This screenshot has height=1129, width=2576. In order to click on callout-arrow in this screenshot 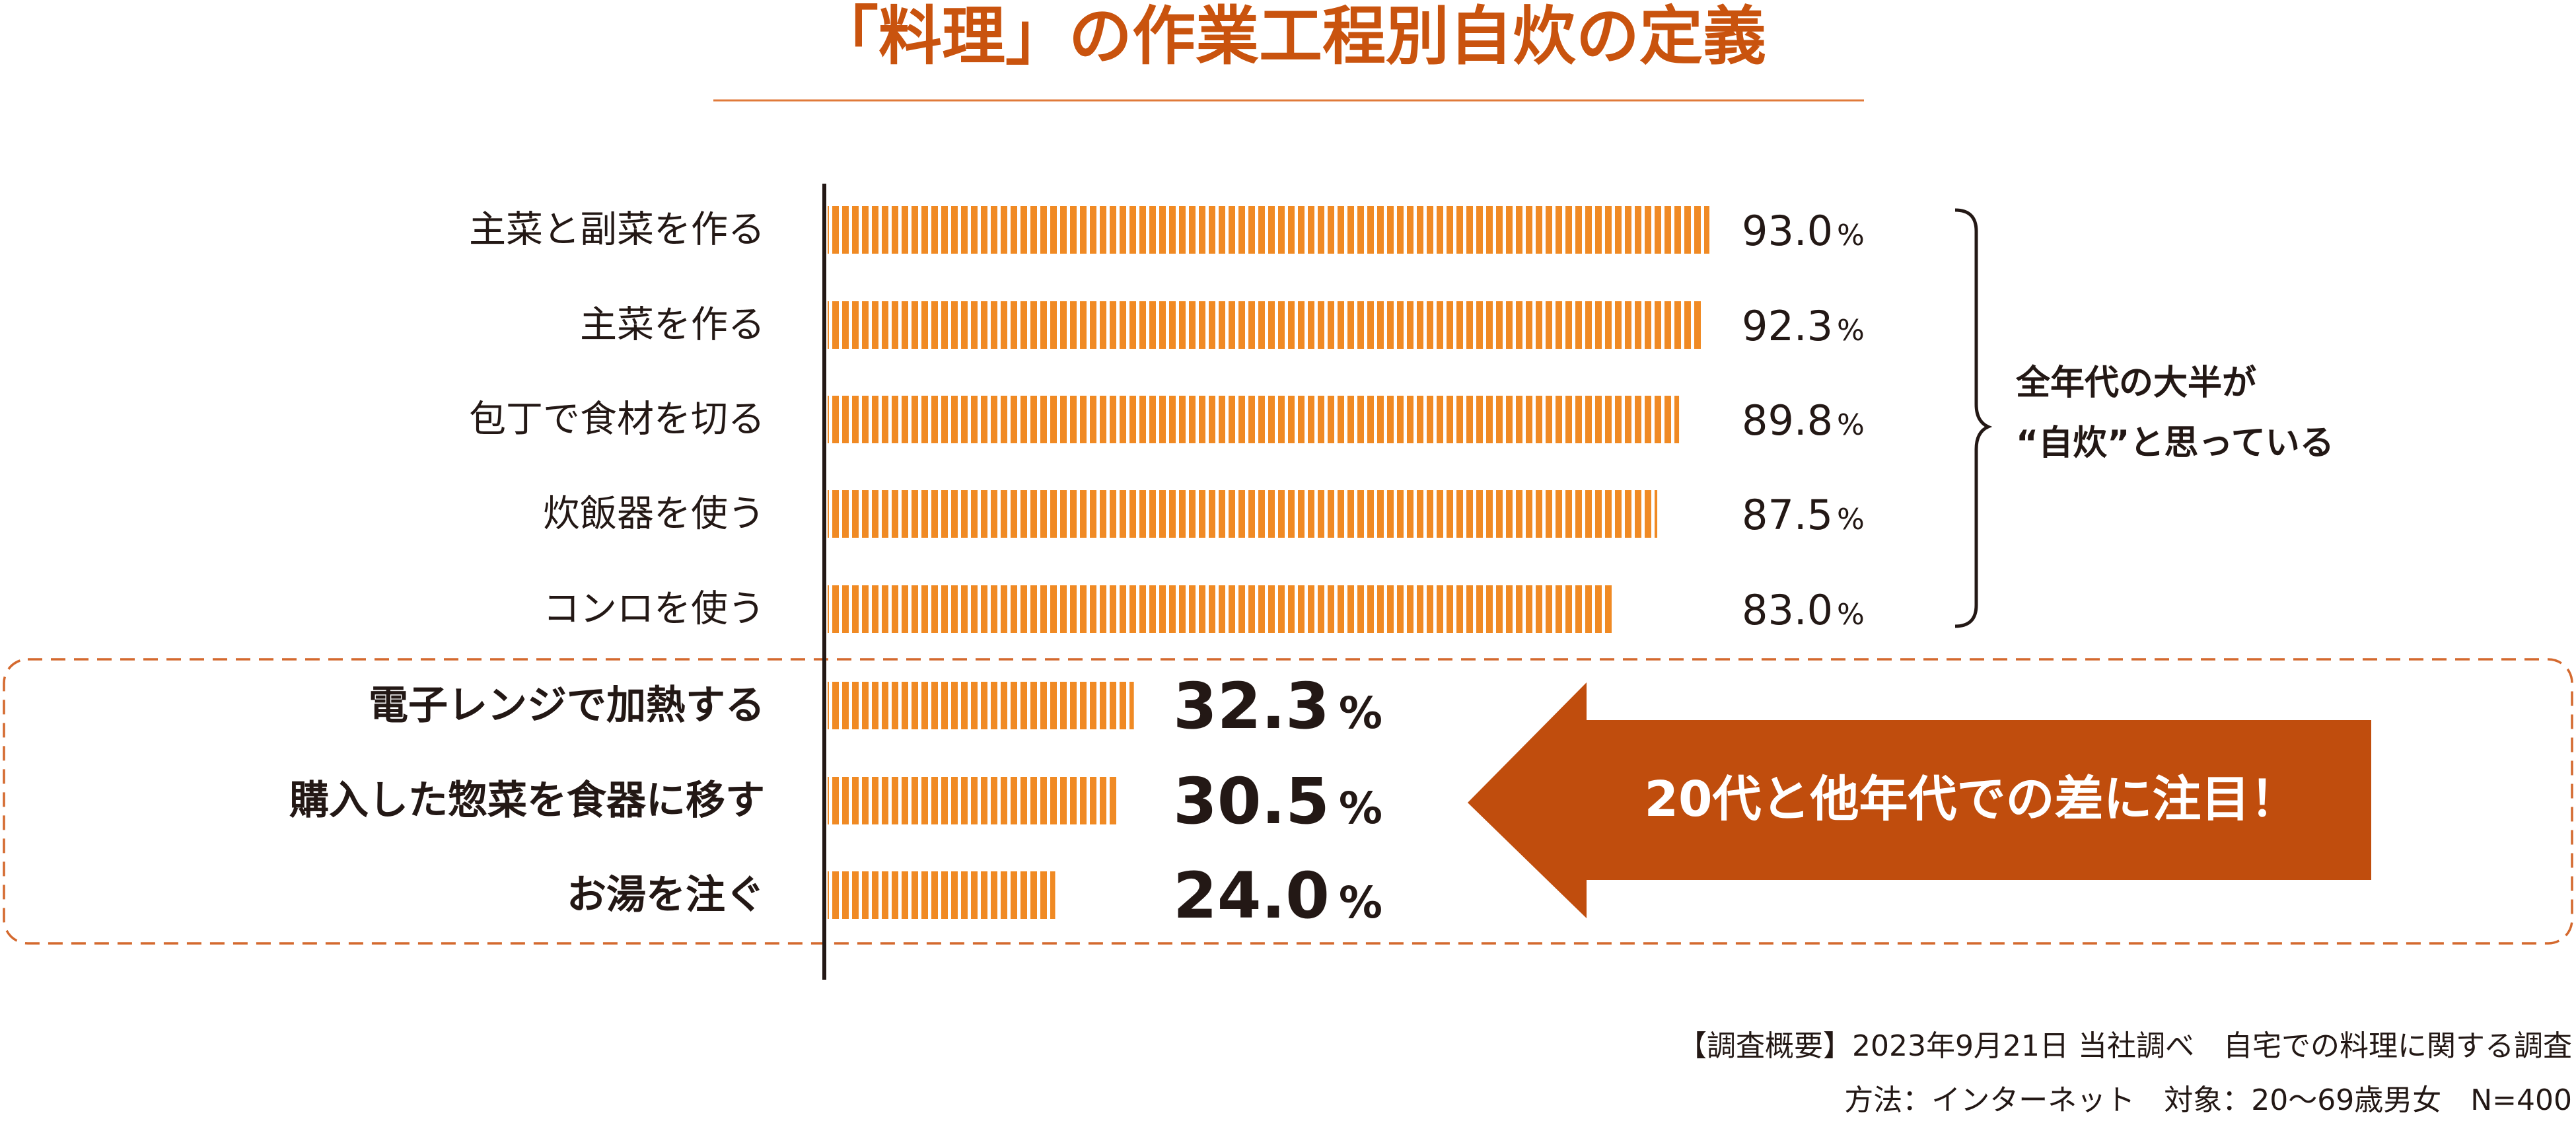, I will do `click(1919, 800)`.